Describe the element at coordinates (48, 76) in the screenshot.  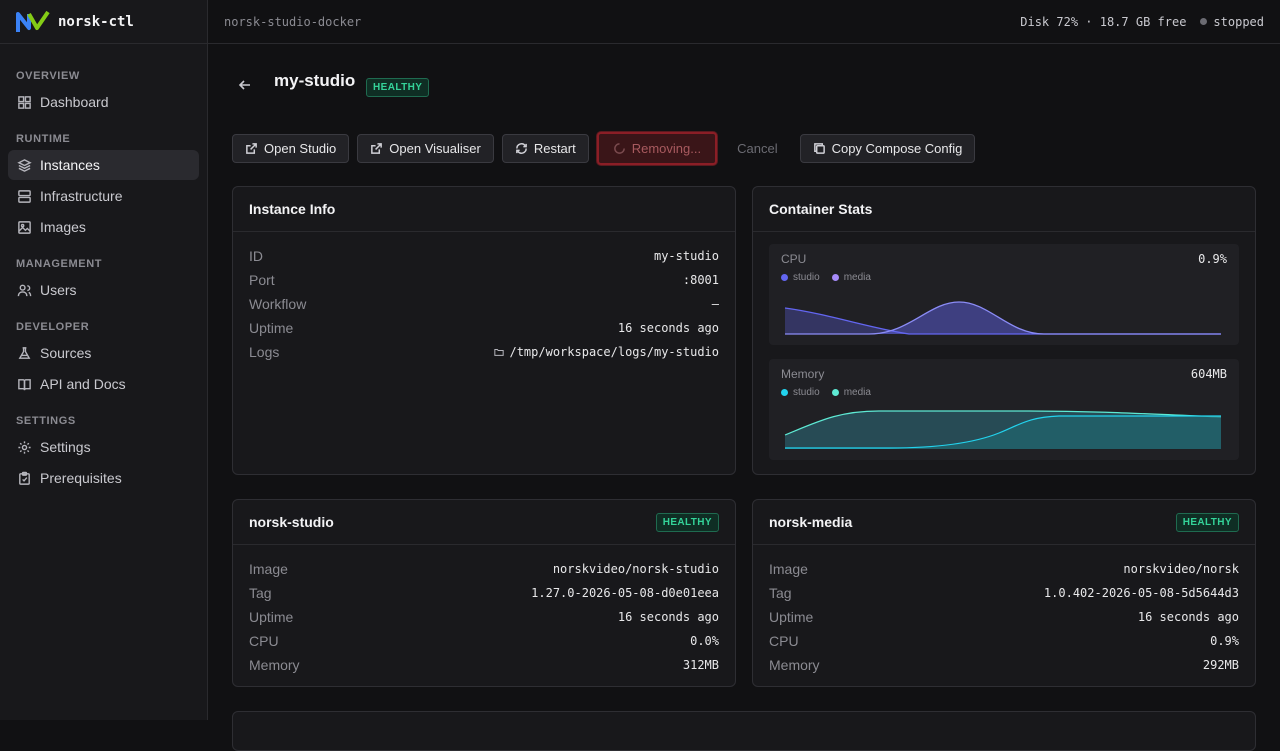
I see `nav-section-title: OVERVIEW` at that location.